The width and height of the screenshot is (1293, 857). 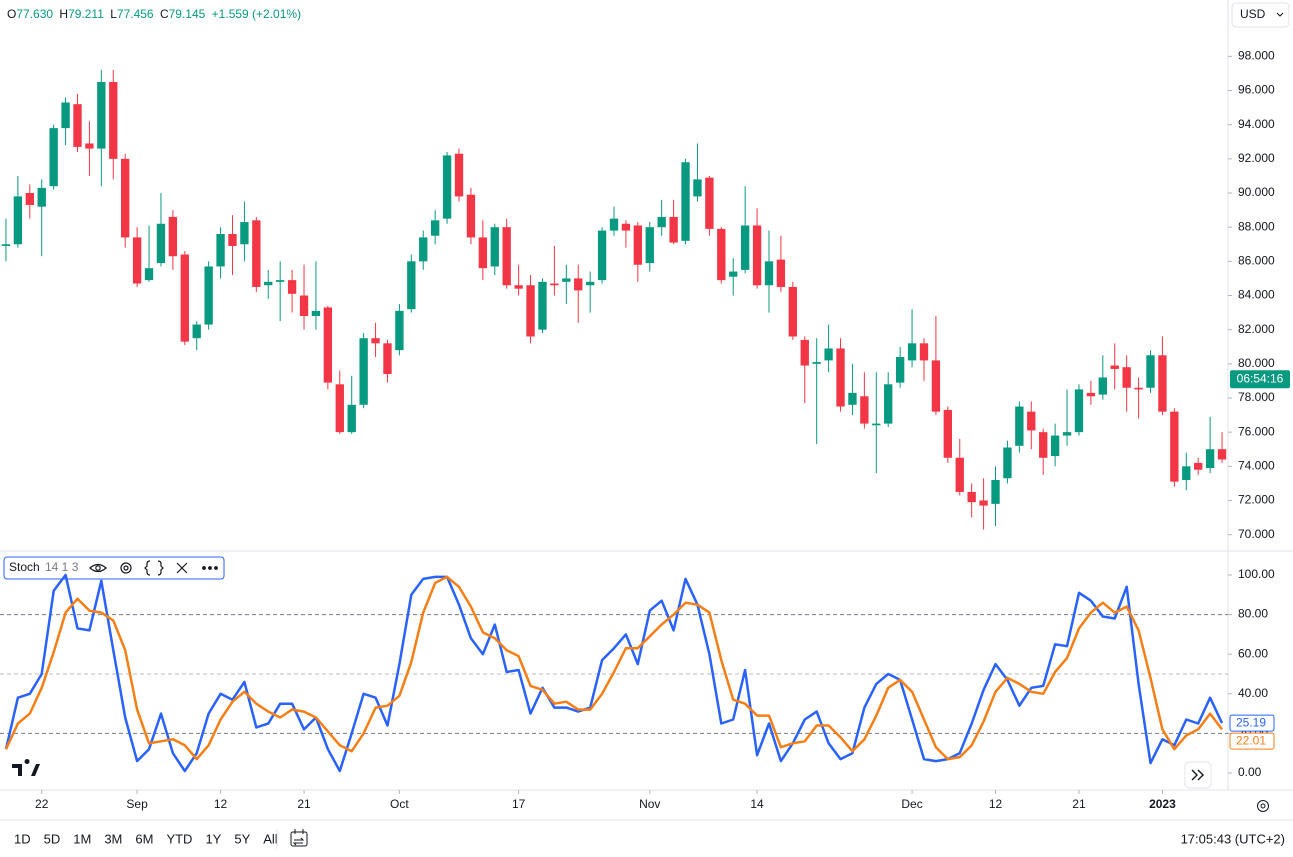 I want to click on settings-icon, so click(x=1263, y=806).